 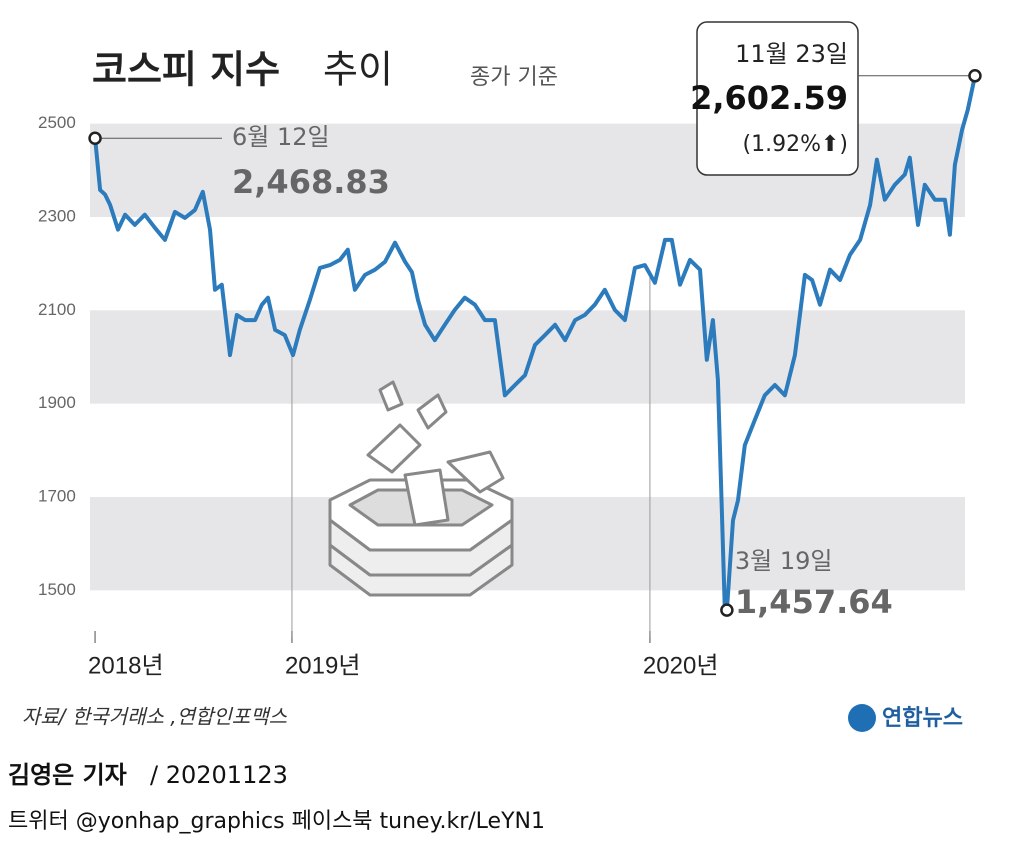 I want to click on y-tick-label: 2300, so click(x=57, y=215).